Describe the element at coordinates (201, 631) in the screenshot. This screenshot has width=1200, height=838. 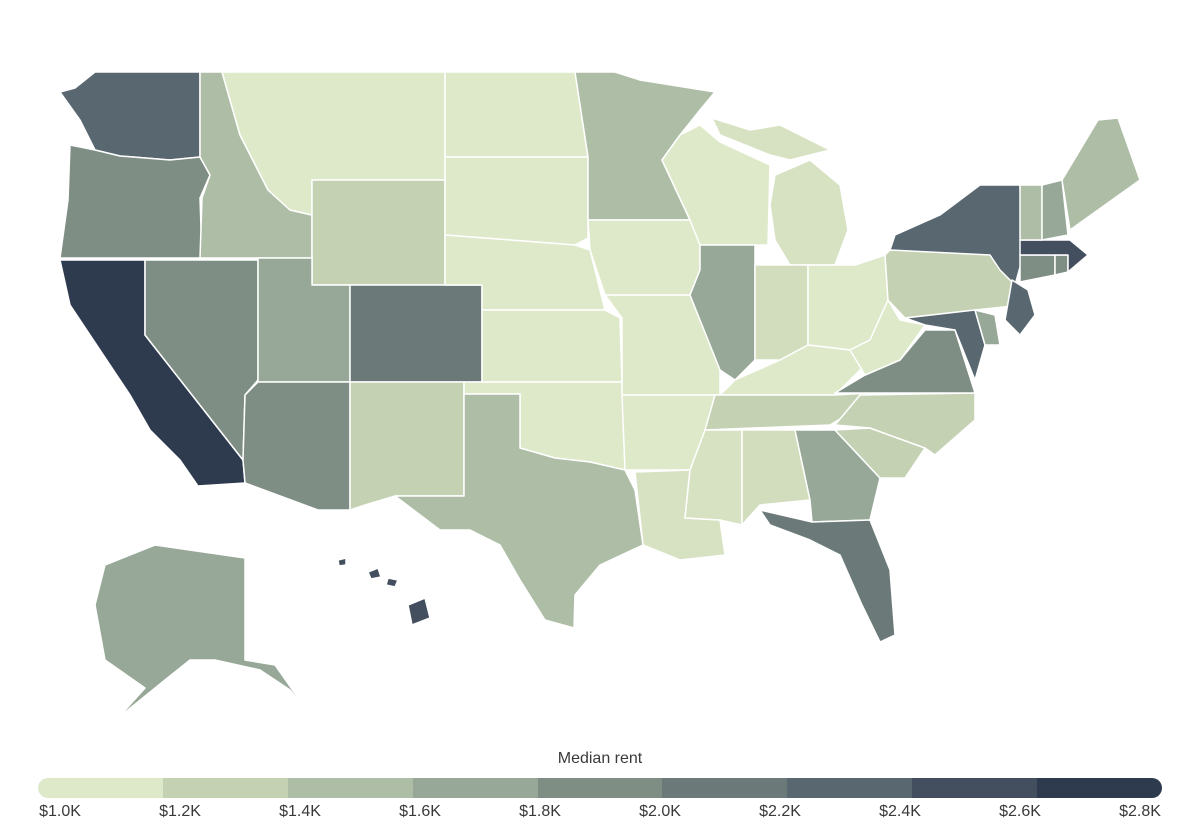
I see `state-AK` at that location.